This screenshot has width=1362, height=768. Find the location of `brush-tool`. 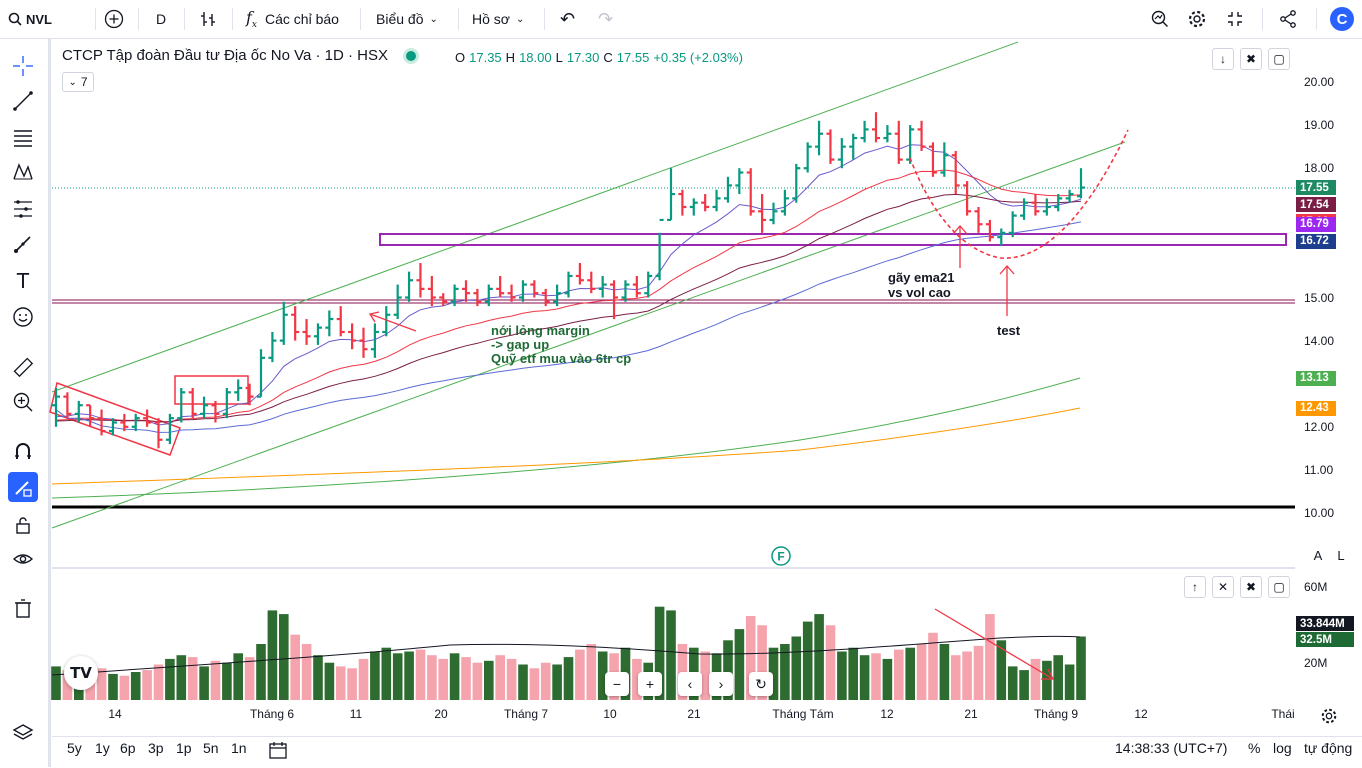

brush-tool is located at coordinates (23, 244).